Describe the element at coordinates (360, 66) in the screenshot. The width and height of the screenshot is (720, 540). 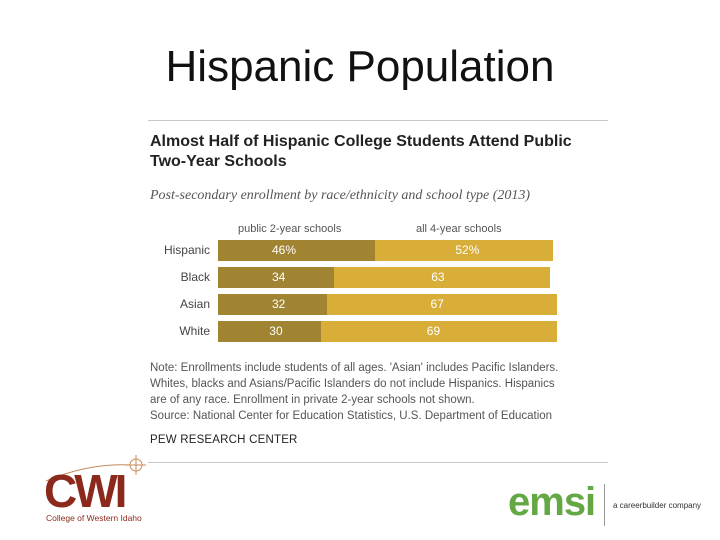
I see `slide-title: Hispanic Population` at that location.